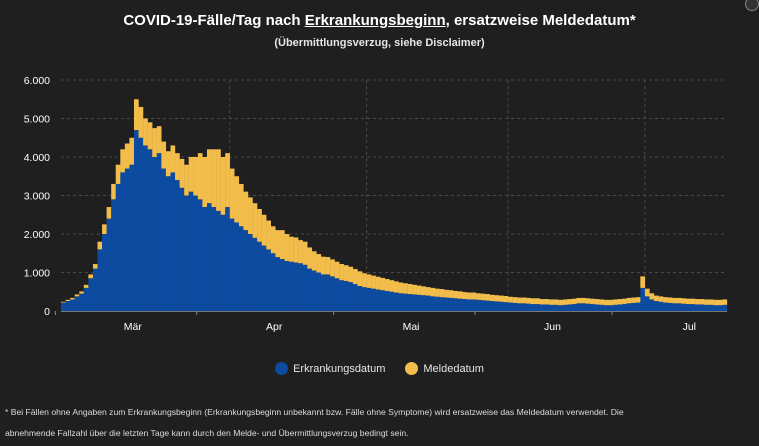  I want to click on y-tick-label: 4.000, so click(37, 158).